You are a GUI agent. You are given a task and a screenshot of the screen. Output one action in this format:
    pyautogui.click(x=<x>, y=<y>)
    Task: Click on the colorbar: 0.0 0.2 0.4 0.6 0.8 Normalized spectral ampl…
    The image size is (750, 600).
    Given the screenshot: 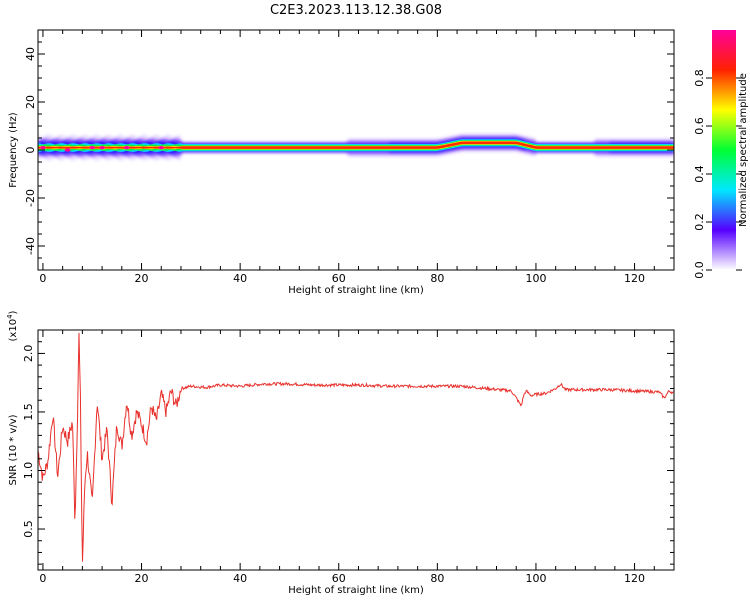 What is the action you would take?
    pyautogui.click(x=721, y=154)
    